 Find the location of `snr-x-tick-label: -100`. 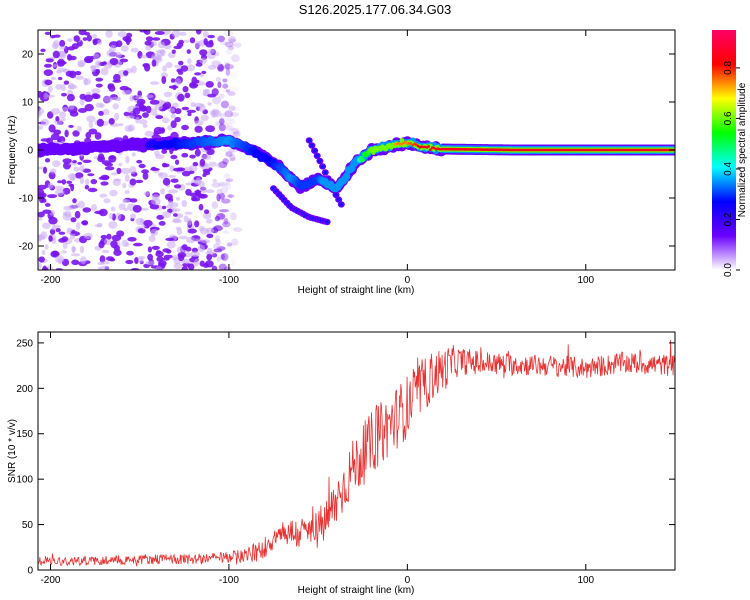

snr-x-tick-label: -100 is located at coordinates (229, 580).